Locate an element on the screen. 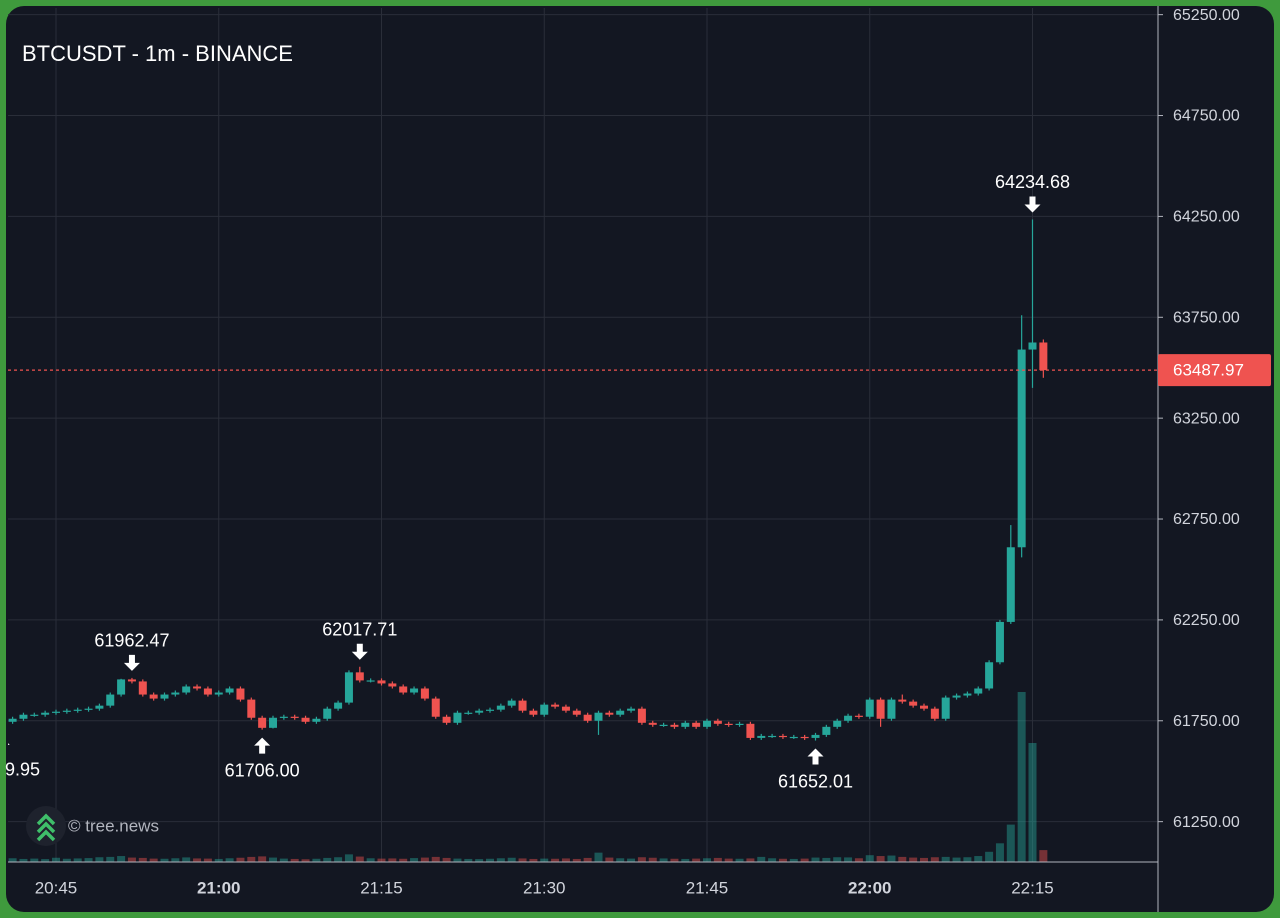  y-tick-label: 61750.00 is located at coordinates (1206, 721).